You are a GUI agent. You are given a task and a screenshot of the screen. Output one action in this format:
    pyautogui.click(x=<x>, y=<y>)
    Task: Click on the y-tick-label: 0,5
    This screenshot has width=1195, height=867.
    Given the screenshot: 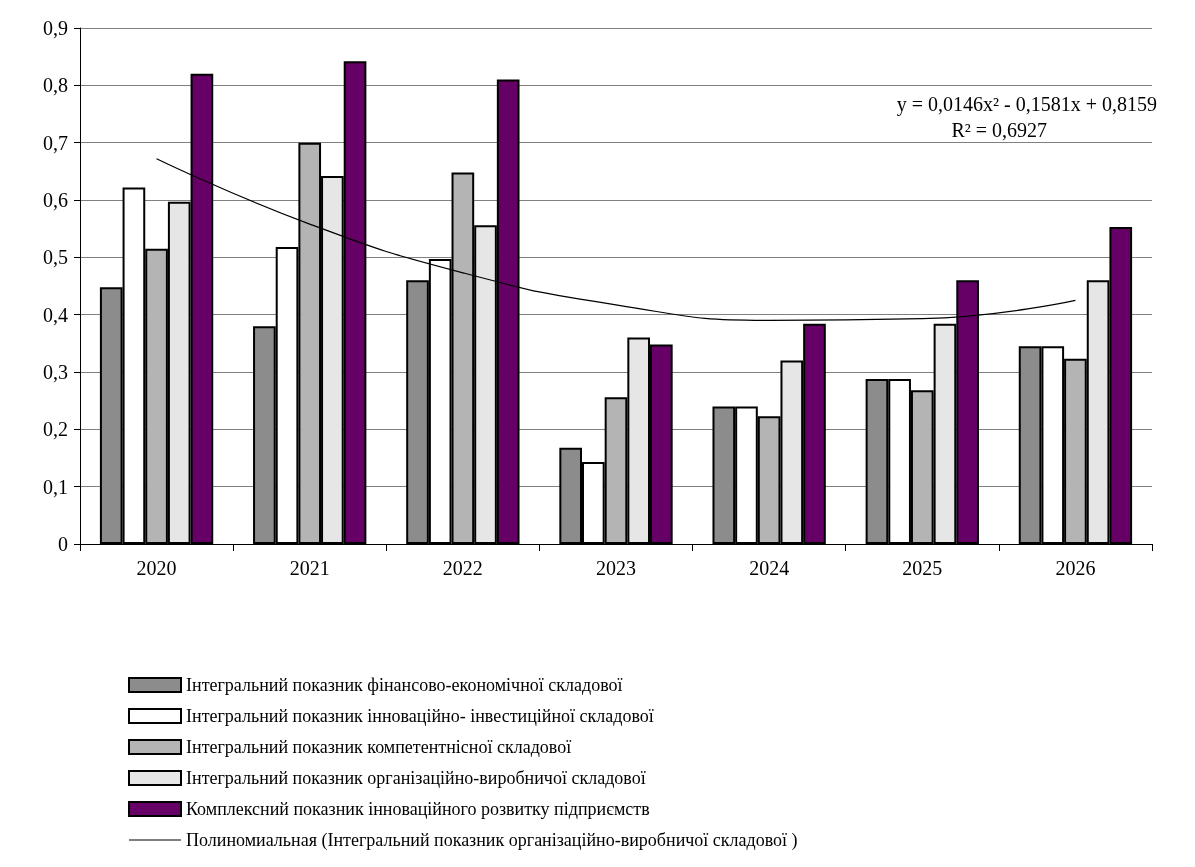 What is the action you would take?
    pyautogui.click(x=55, y=257)
    